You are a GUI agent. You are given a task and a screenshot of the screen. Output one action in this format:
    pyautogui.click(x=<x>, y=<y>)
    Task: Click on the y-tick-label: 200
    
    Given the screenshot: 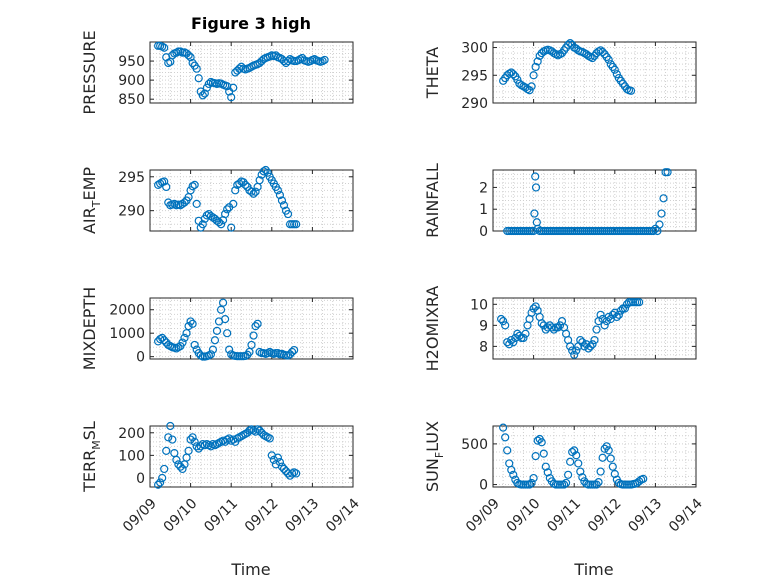 What is the action you would take?
    pyautogui.click(x=131, y=434)
    